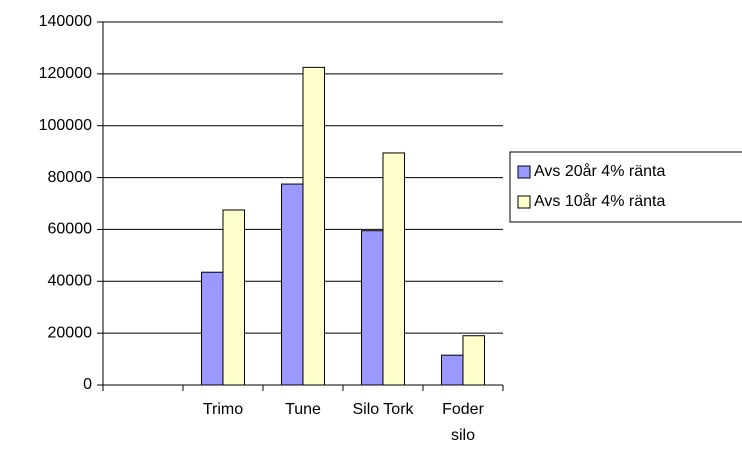 The image size is (742, 457). What do you see at coordinates (65, 21) in the screenshot?
I see `y-tick-label: 140000` at bounding box center [65, 21].